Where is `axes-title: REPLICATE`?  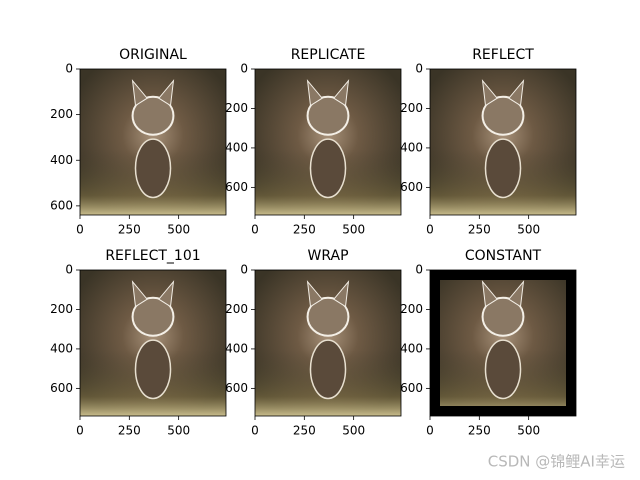
axes-title: REPLICATE is located at coordinates (328, 55).